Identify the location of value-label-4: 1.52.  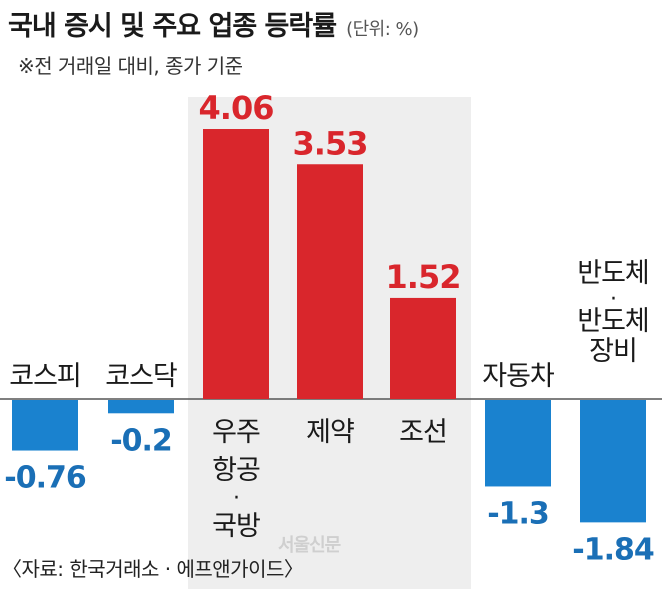
(423, 277).